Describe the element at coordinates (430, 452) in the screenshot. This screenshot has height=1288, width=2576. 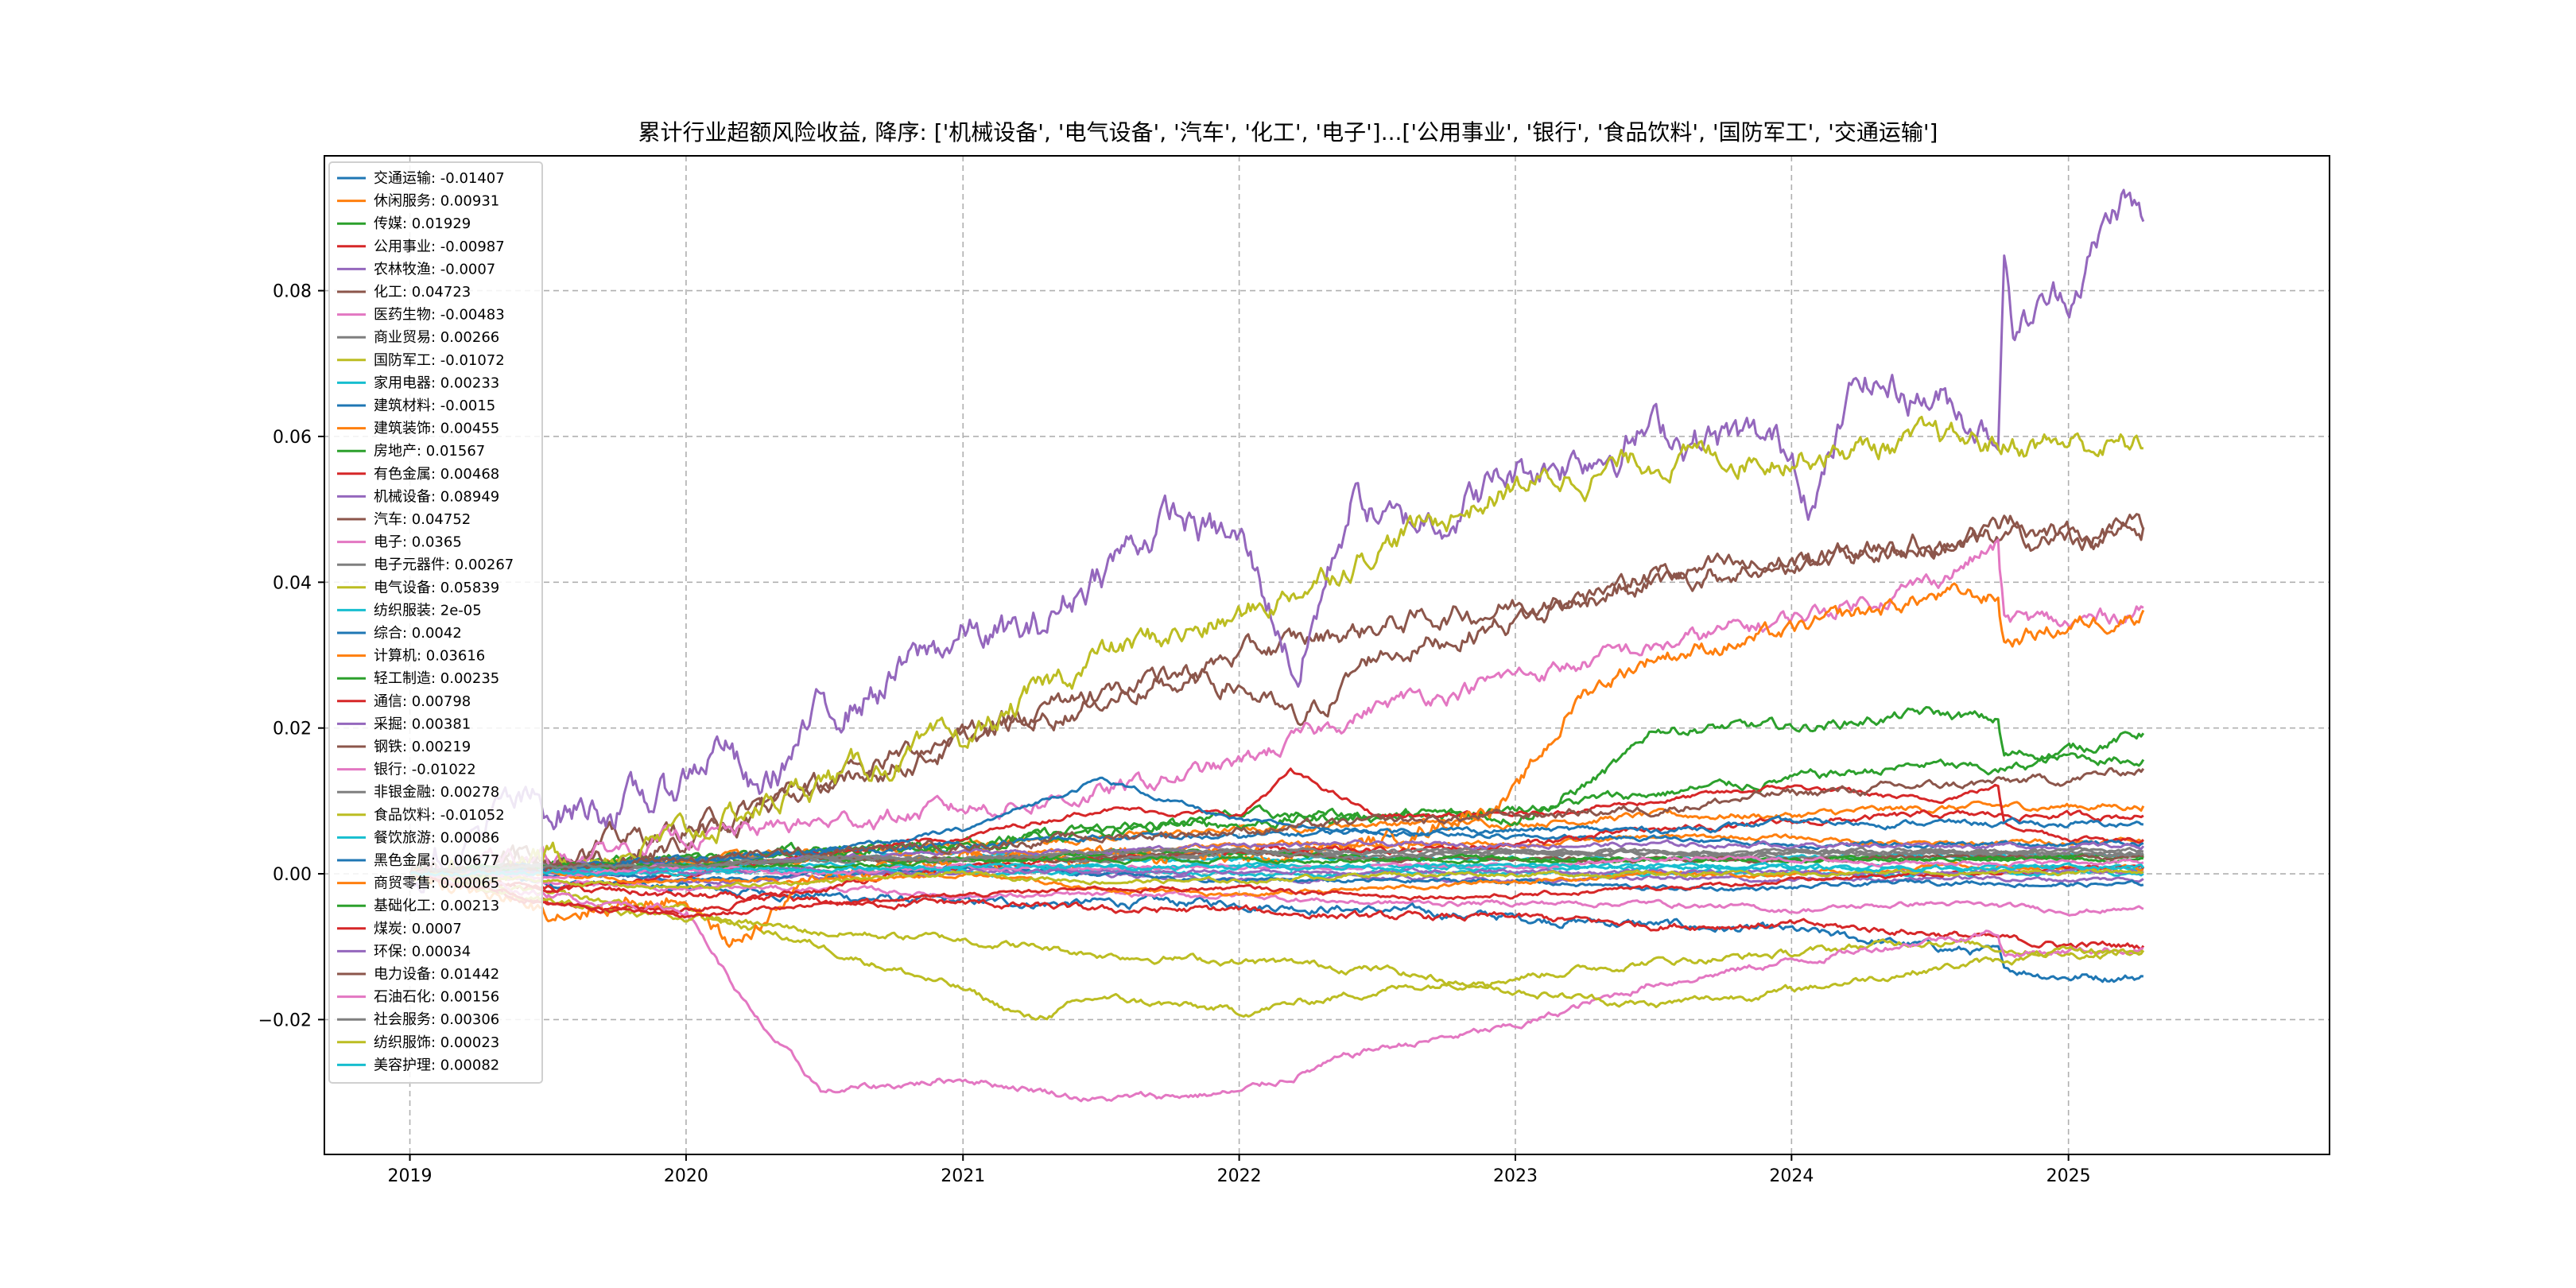
I see `legend-label: 房地产: 0.01567` at that location.